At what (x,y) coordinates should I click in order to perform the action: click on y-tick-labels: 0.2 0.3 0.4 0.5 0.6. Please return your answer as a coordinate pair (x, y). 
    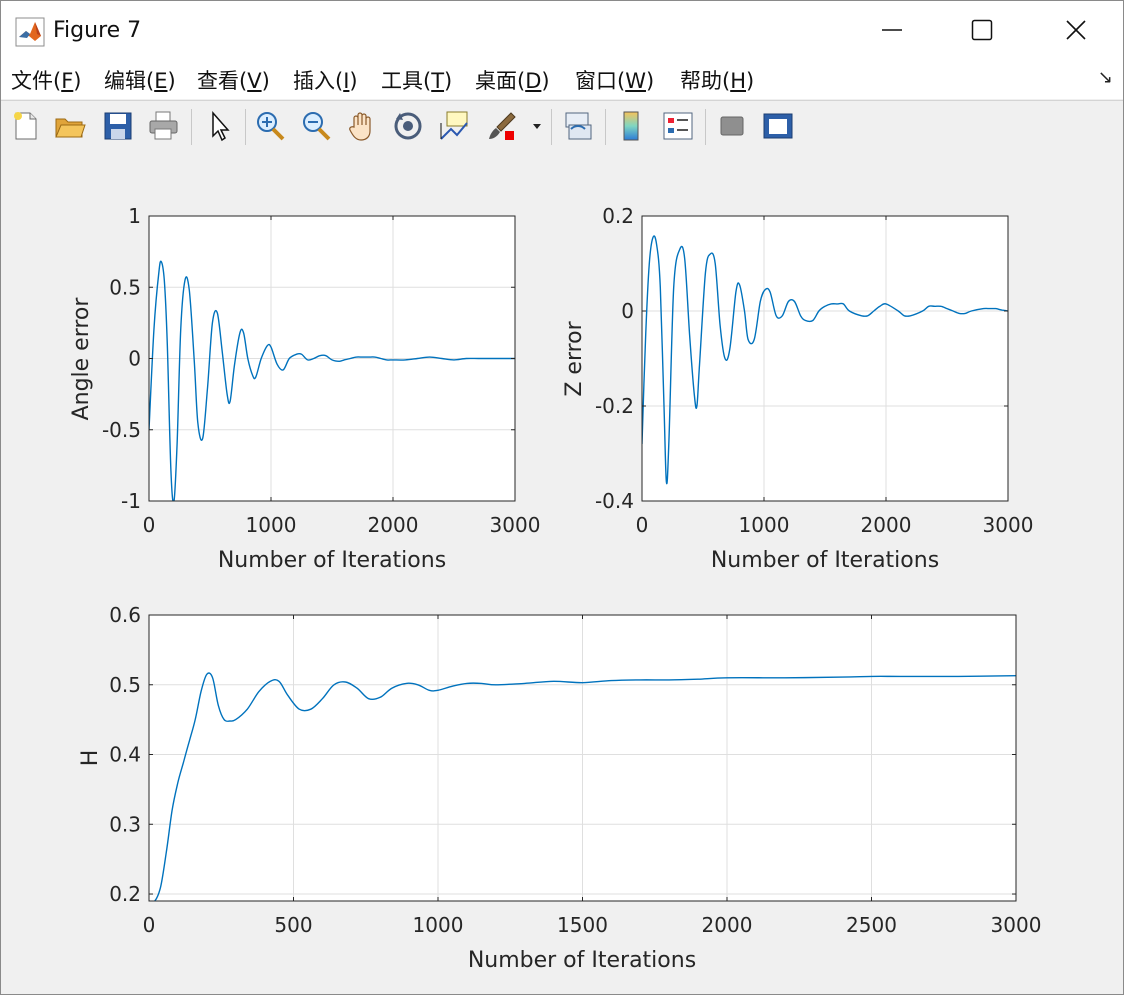
    Looking at the image, I should click on (125, 754).